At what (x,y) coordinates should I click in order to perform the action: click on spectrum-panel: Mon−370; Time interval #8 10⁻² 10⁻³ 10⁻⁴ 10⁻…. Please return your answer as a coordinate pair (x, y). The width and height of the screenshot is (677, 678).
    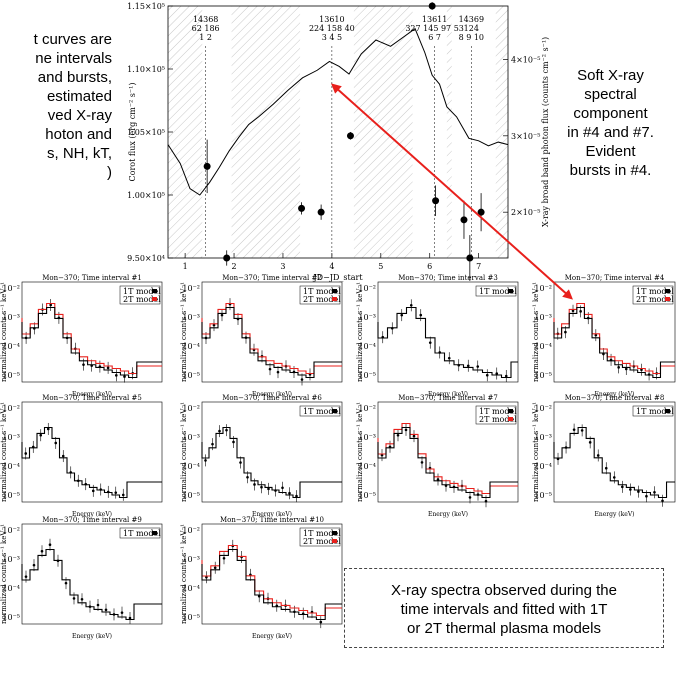
    Looking at the image, I should click on (604, 456).